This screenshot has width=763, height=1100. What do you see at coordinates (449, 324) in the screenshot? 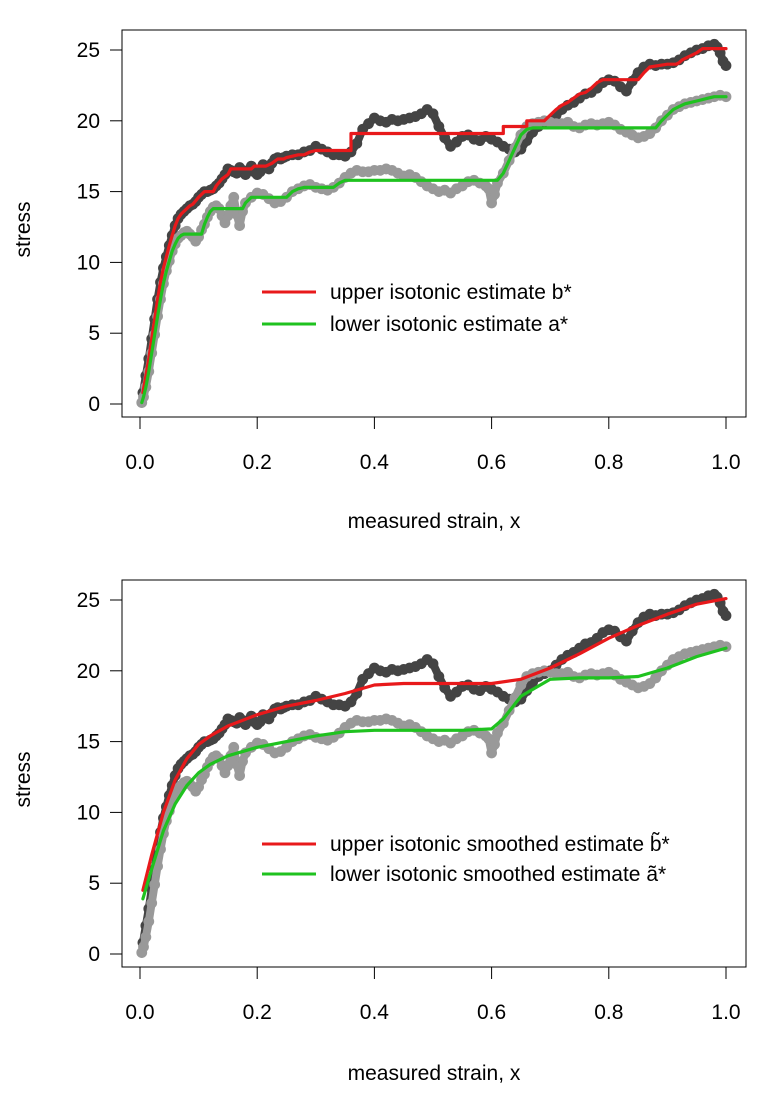
I see `legend-label-lower: lower isotonic estimate a*` at bounding box center [449, 324].